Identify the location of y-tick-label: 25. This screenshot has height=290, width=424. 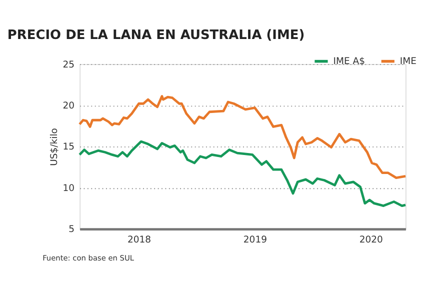
(68, 64).